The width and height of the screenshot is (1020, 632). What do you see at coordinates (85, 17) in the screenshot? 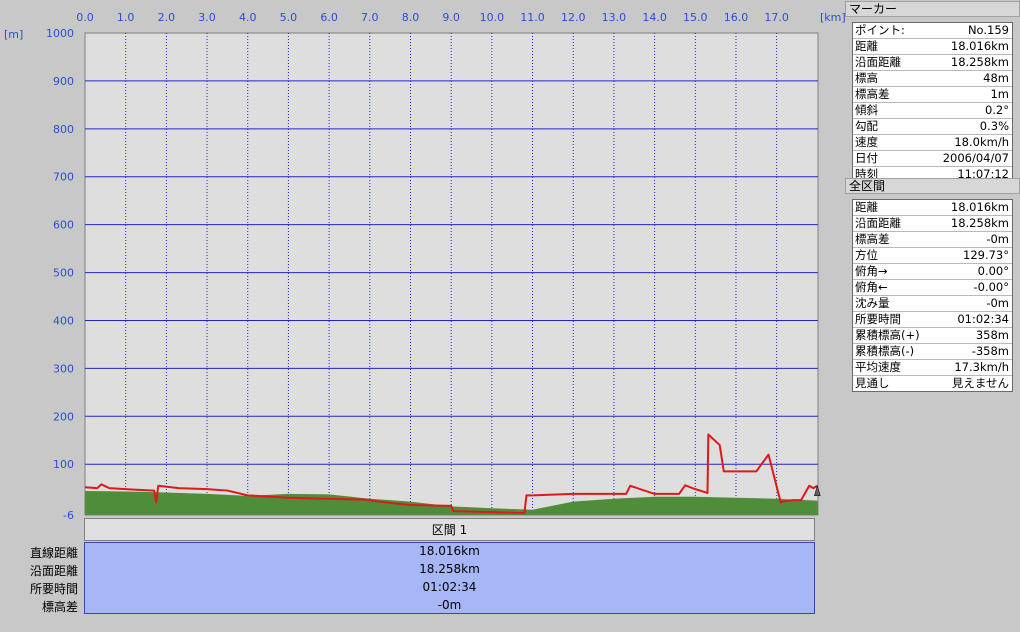
I see `x-tick-label: 0.0` at bounding box center [85, 17].